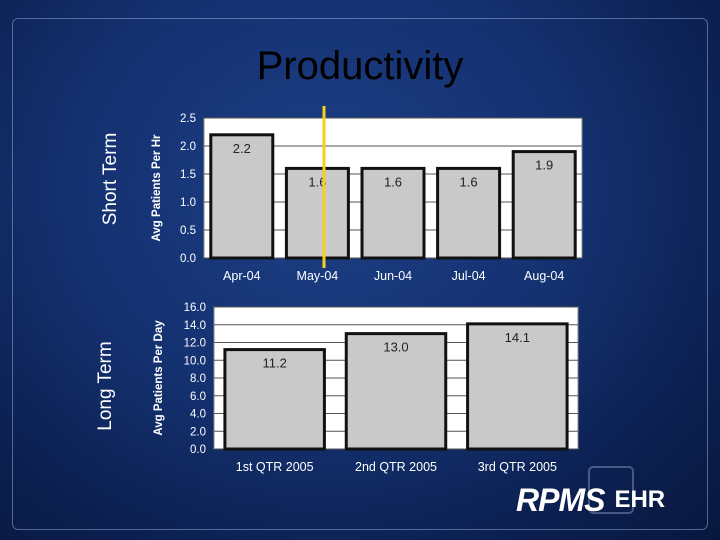 This screenshot has height=540, width=720. What do you see at coordinates (640, 499) in the screenshot?
I see `logo-ehr-text: EHR` at bounding box center [640, 499].